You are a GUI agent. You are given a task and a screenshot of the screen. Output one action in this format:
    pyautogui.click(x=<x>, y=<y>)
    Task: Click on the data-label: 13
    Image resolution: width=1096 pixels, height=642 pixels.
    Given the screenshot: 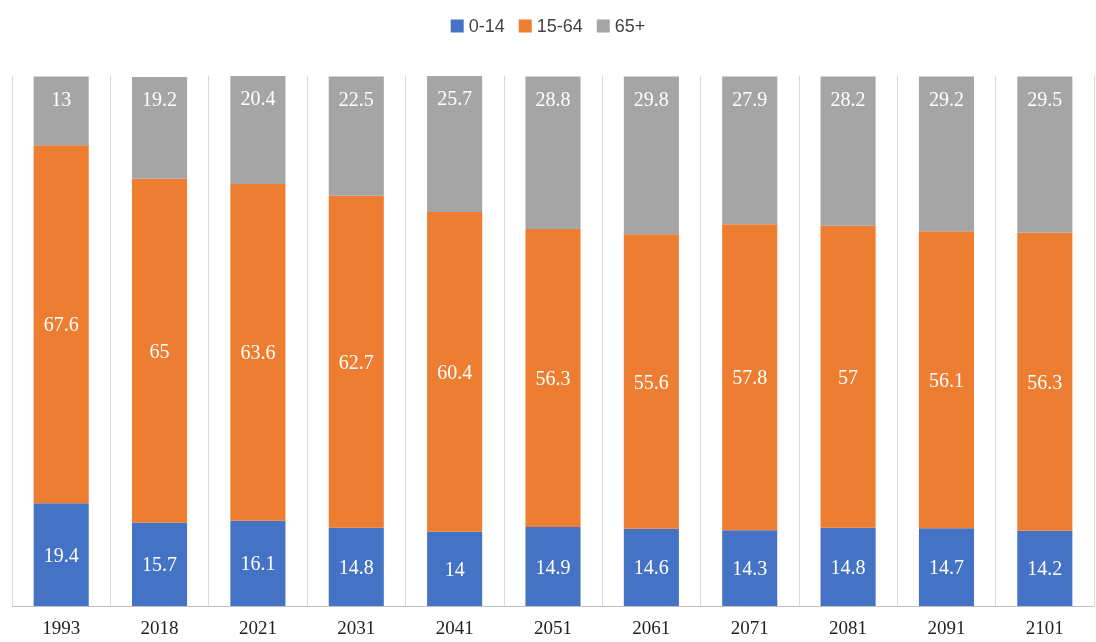 What is the action you would take?
    pyautogui.click(x=61, y=98)
    